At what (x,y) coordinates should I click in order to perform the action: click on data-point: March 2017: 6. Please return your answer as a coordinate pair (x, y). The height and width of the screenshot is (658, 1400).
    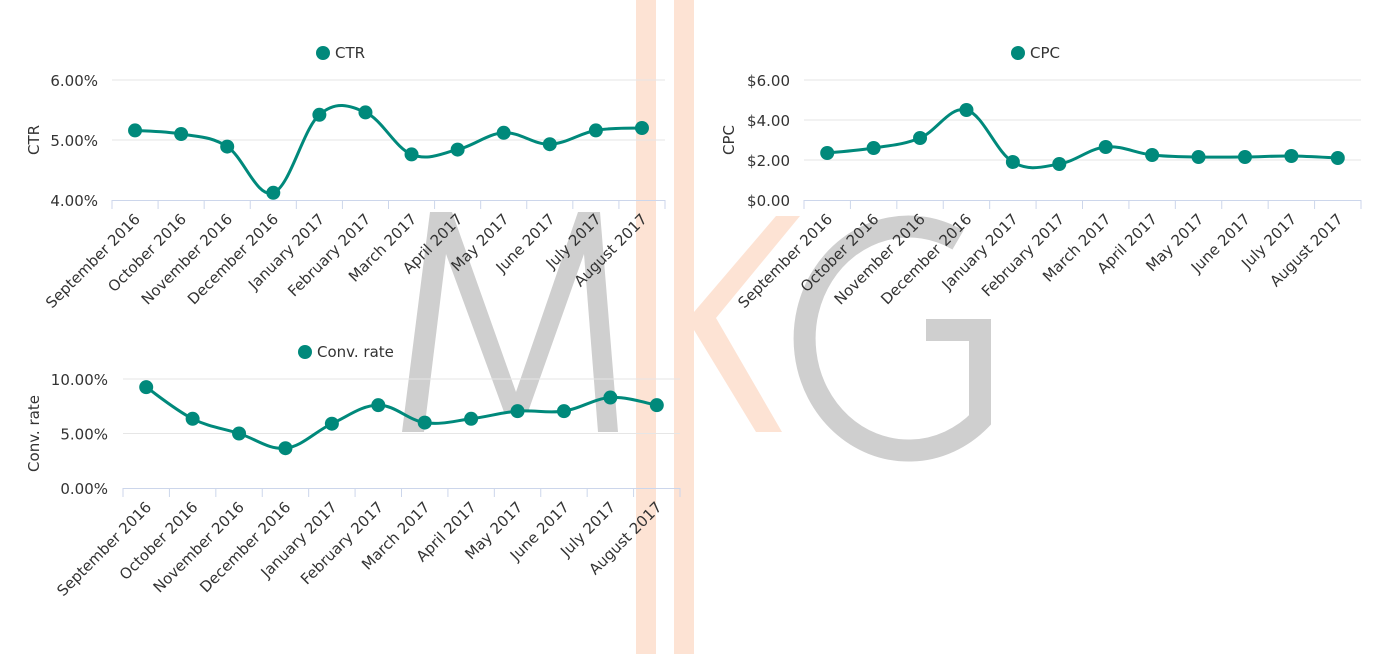
    Looking at the image, I should click on (424, 422).